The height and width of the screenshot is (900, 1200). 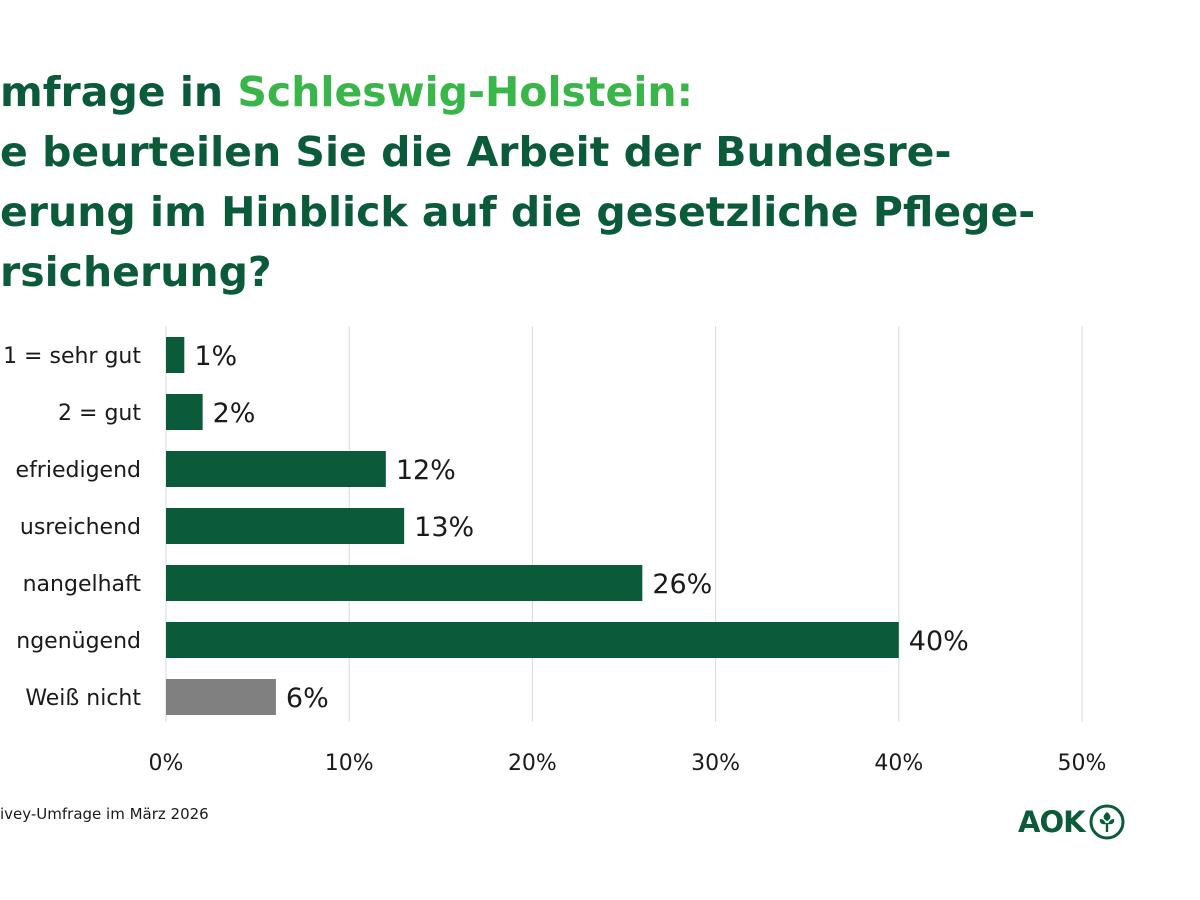 I want to click on aok-logo: AOK, so click(x=1071, y=822).